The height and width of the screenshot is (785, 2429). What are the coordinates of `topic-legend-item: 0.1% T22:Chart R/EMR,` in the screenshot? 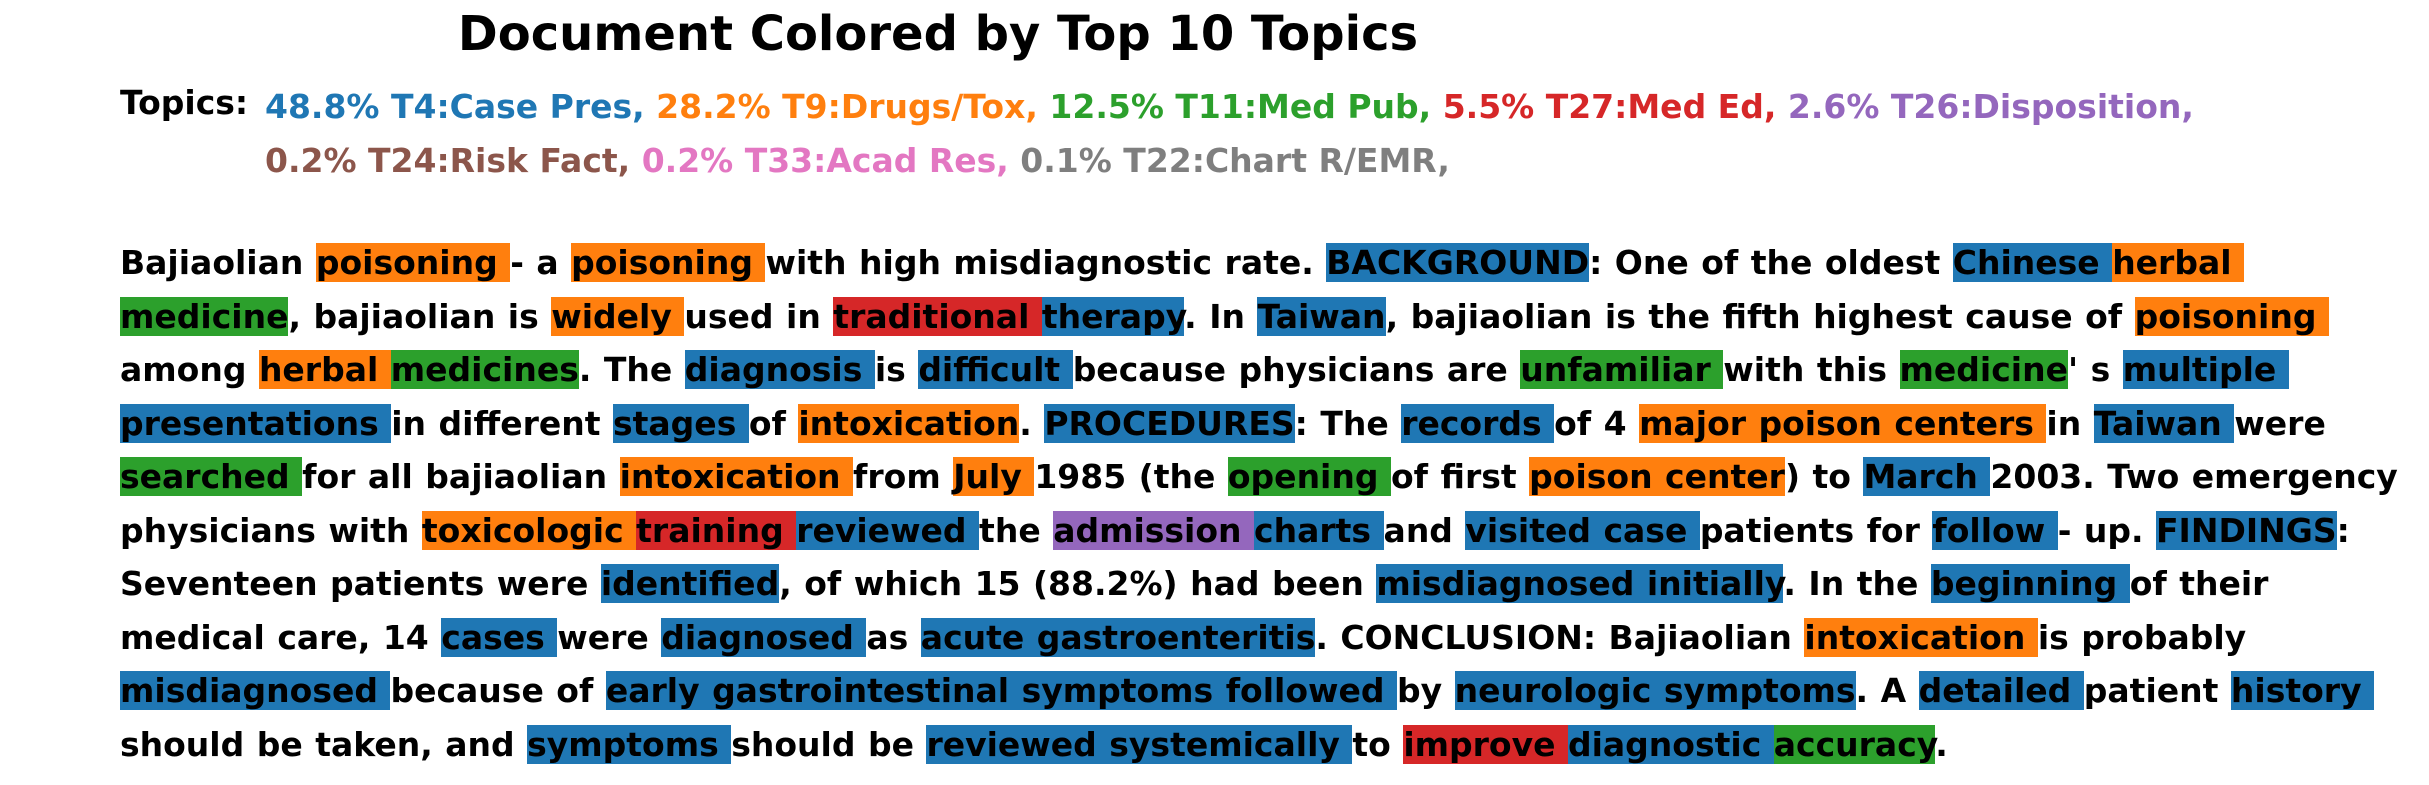 It's located at (1235, 160).